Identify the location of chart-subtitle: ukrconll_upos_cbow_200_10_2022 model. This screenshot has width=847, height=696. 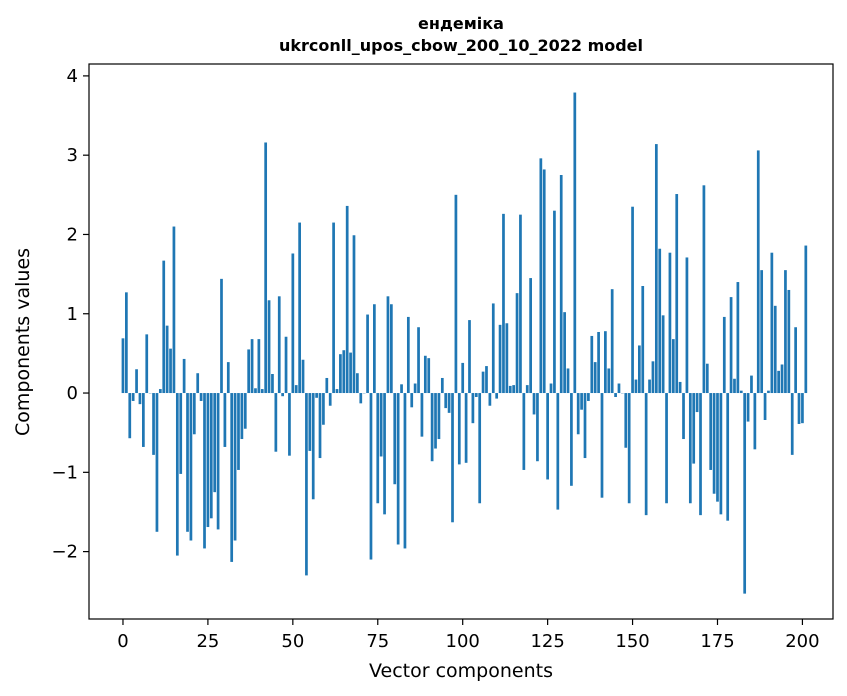
(461, 45).